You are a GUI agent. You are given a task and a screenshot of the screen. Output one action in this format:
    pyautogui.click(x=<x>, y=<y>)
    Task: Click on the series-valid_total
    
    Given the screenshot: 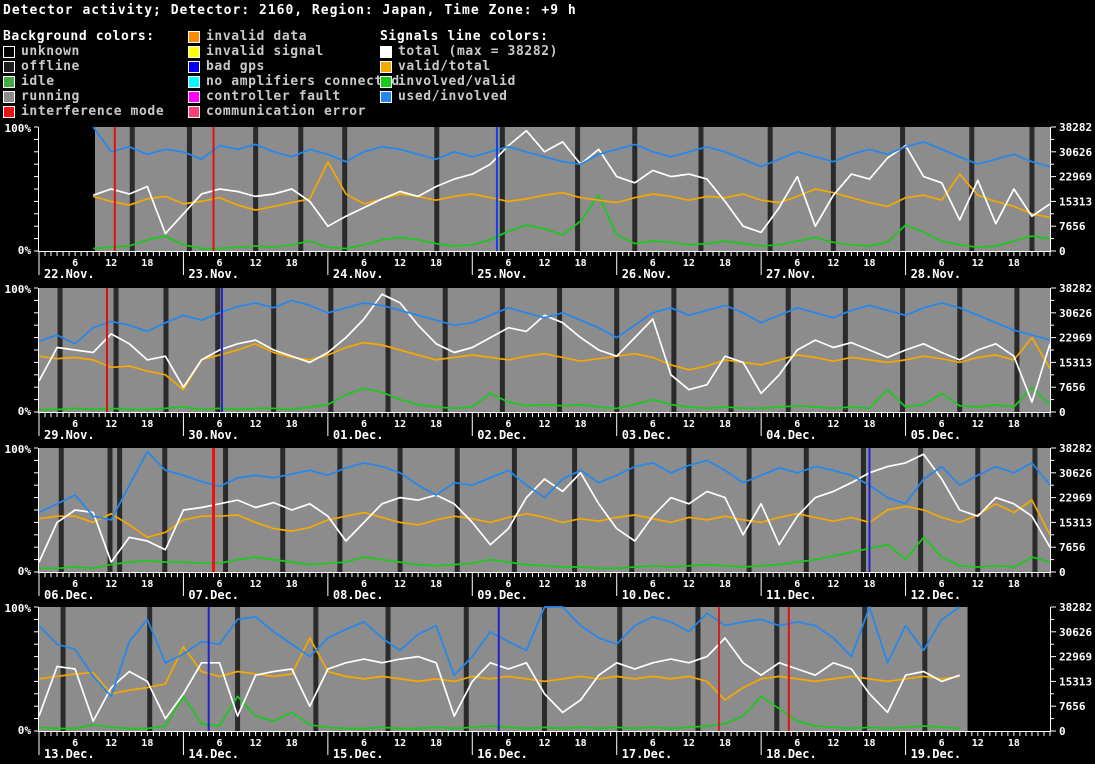 What is the action you would take?
    pyautogui.click(x=544, y=363)
    